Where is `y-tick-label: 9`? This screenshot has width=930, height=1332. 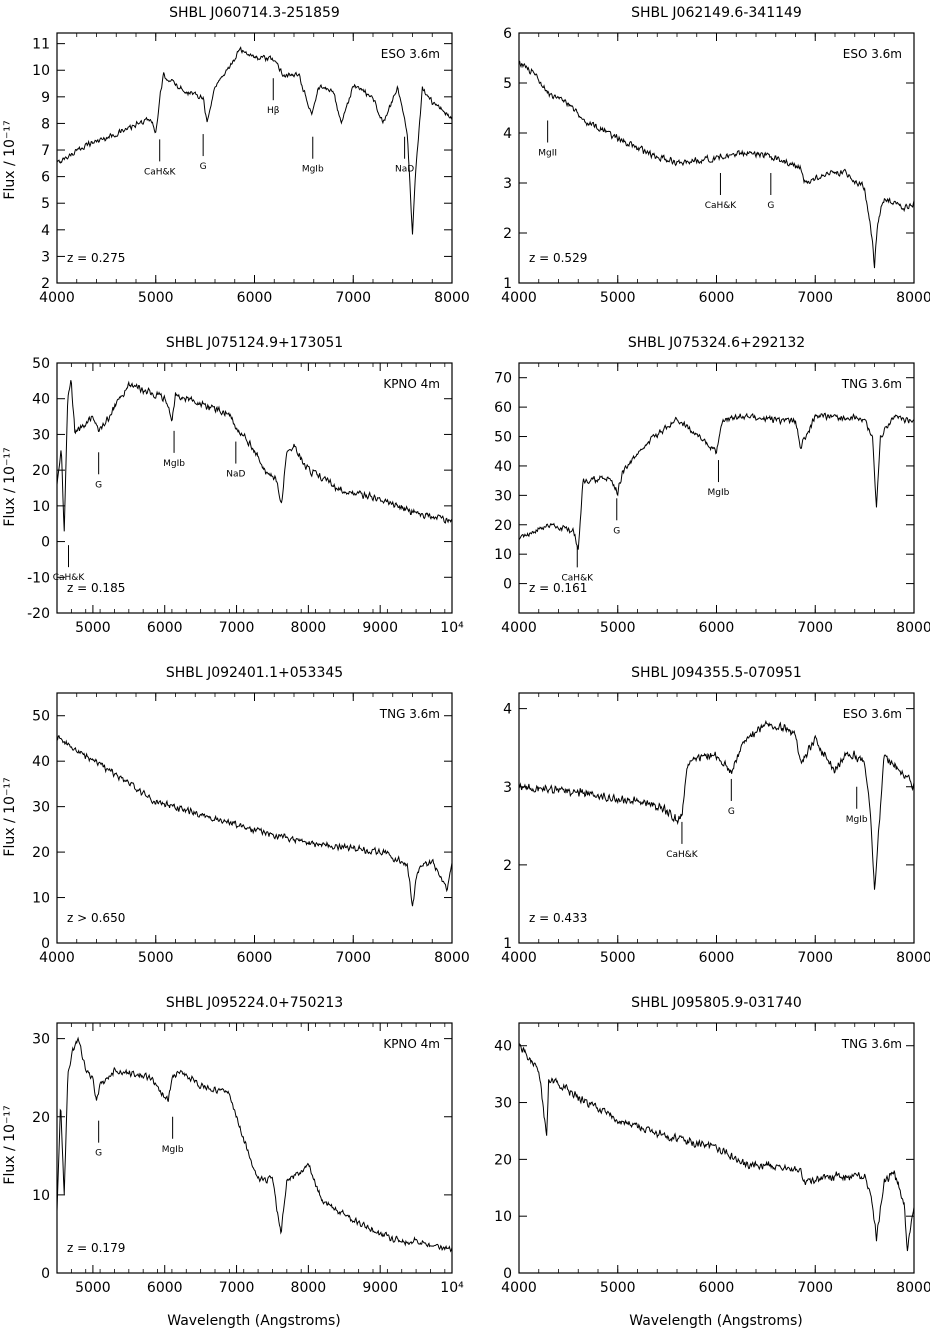
y-tick-label: 9 is located at coordinates (45, 98).